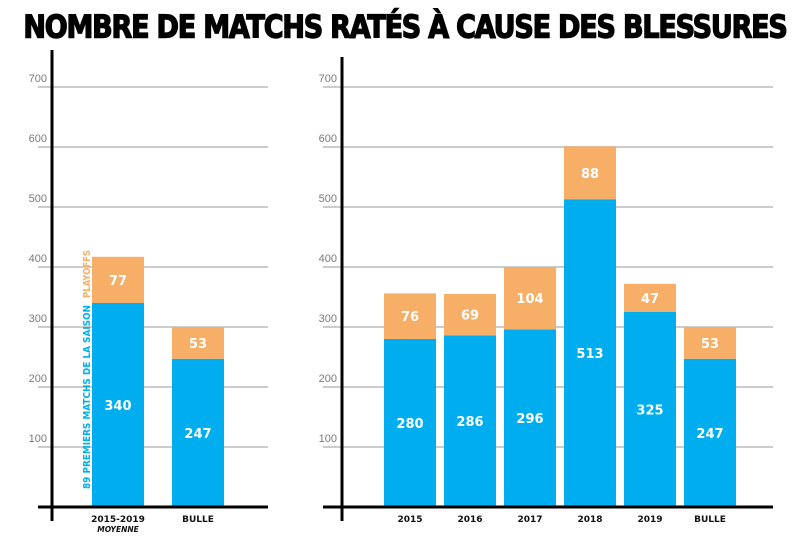 This screenshot has height=540, width=810. I want to click on data-label-playoffs: 47, so click(650, 299).